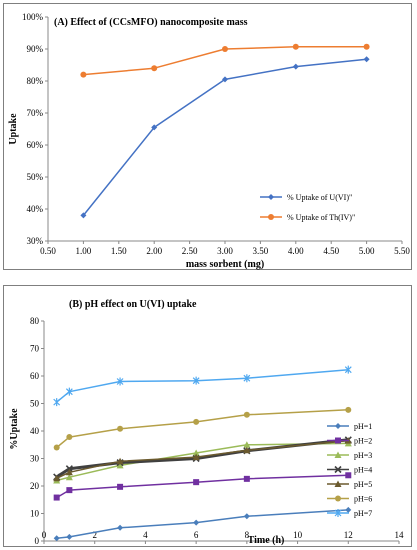  Describe the element at coordinates (35, 209) in the screenshot. I see `y-tick-label: 40%` at that location.